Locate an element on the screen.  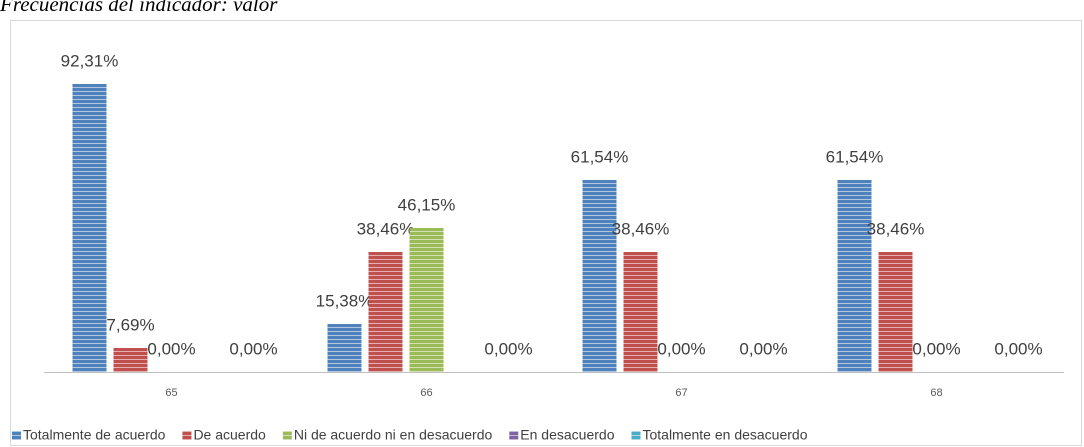
legend-label: De acuerdo is located at coordinates (229, 435).